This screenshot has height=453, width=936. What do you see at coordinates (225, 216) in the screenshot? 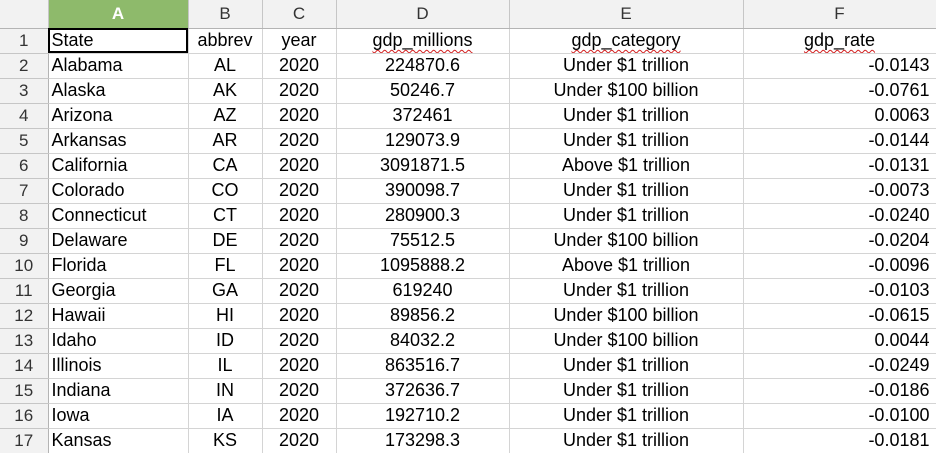
I see `cell-b8: CT` at bounding box center [225, 216].